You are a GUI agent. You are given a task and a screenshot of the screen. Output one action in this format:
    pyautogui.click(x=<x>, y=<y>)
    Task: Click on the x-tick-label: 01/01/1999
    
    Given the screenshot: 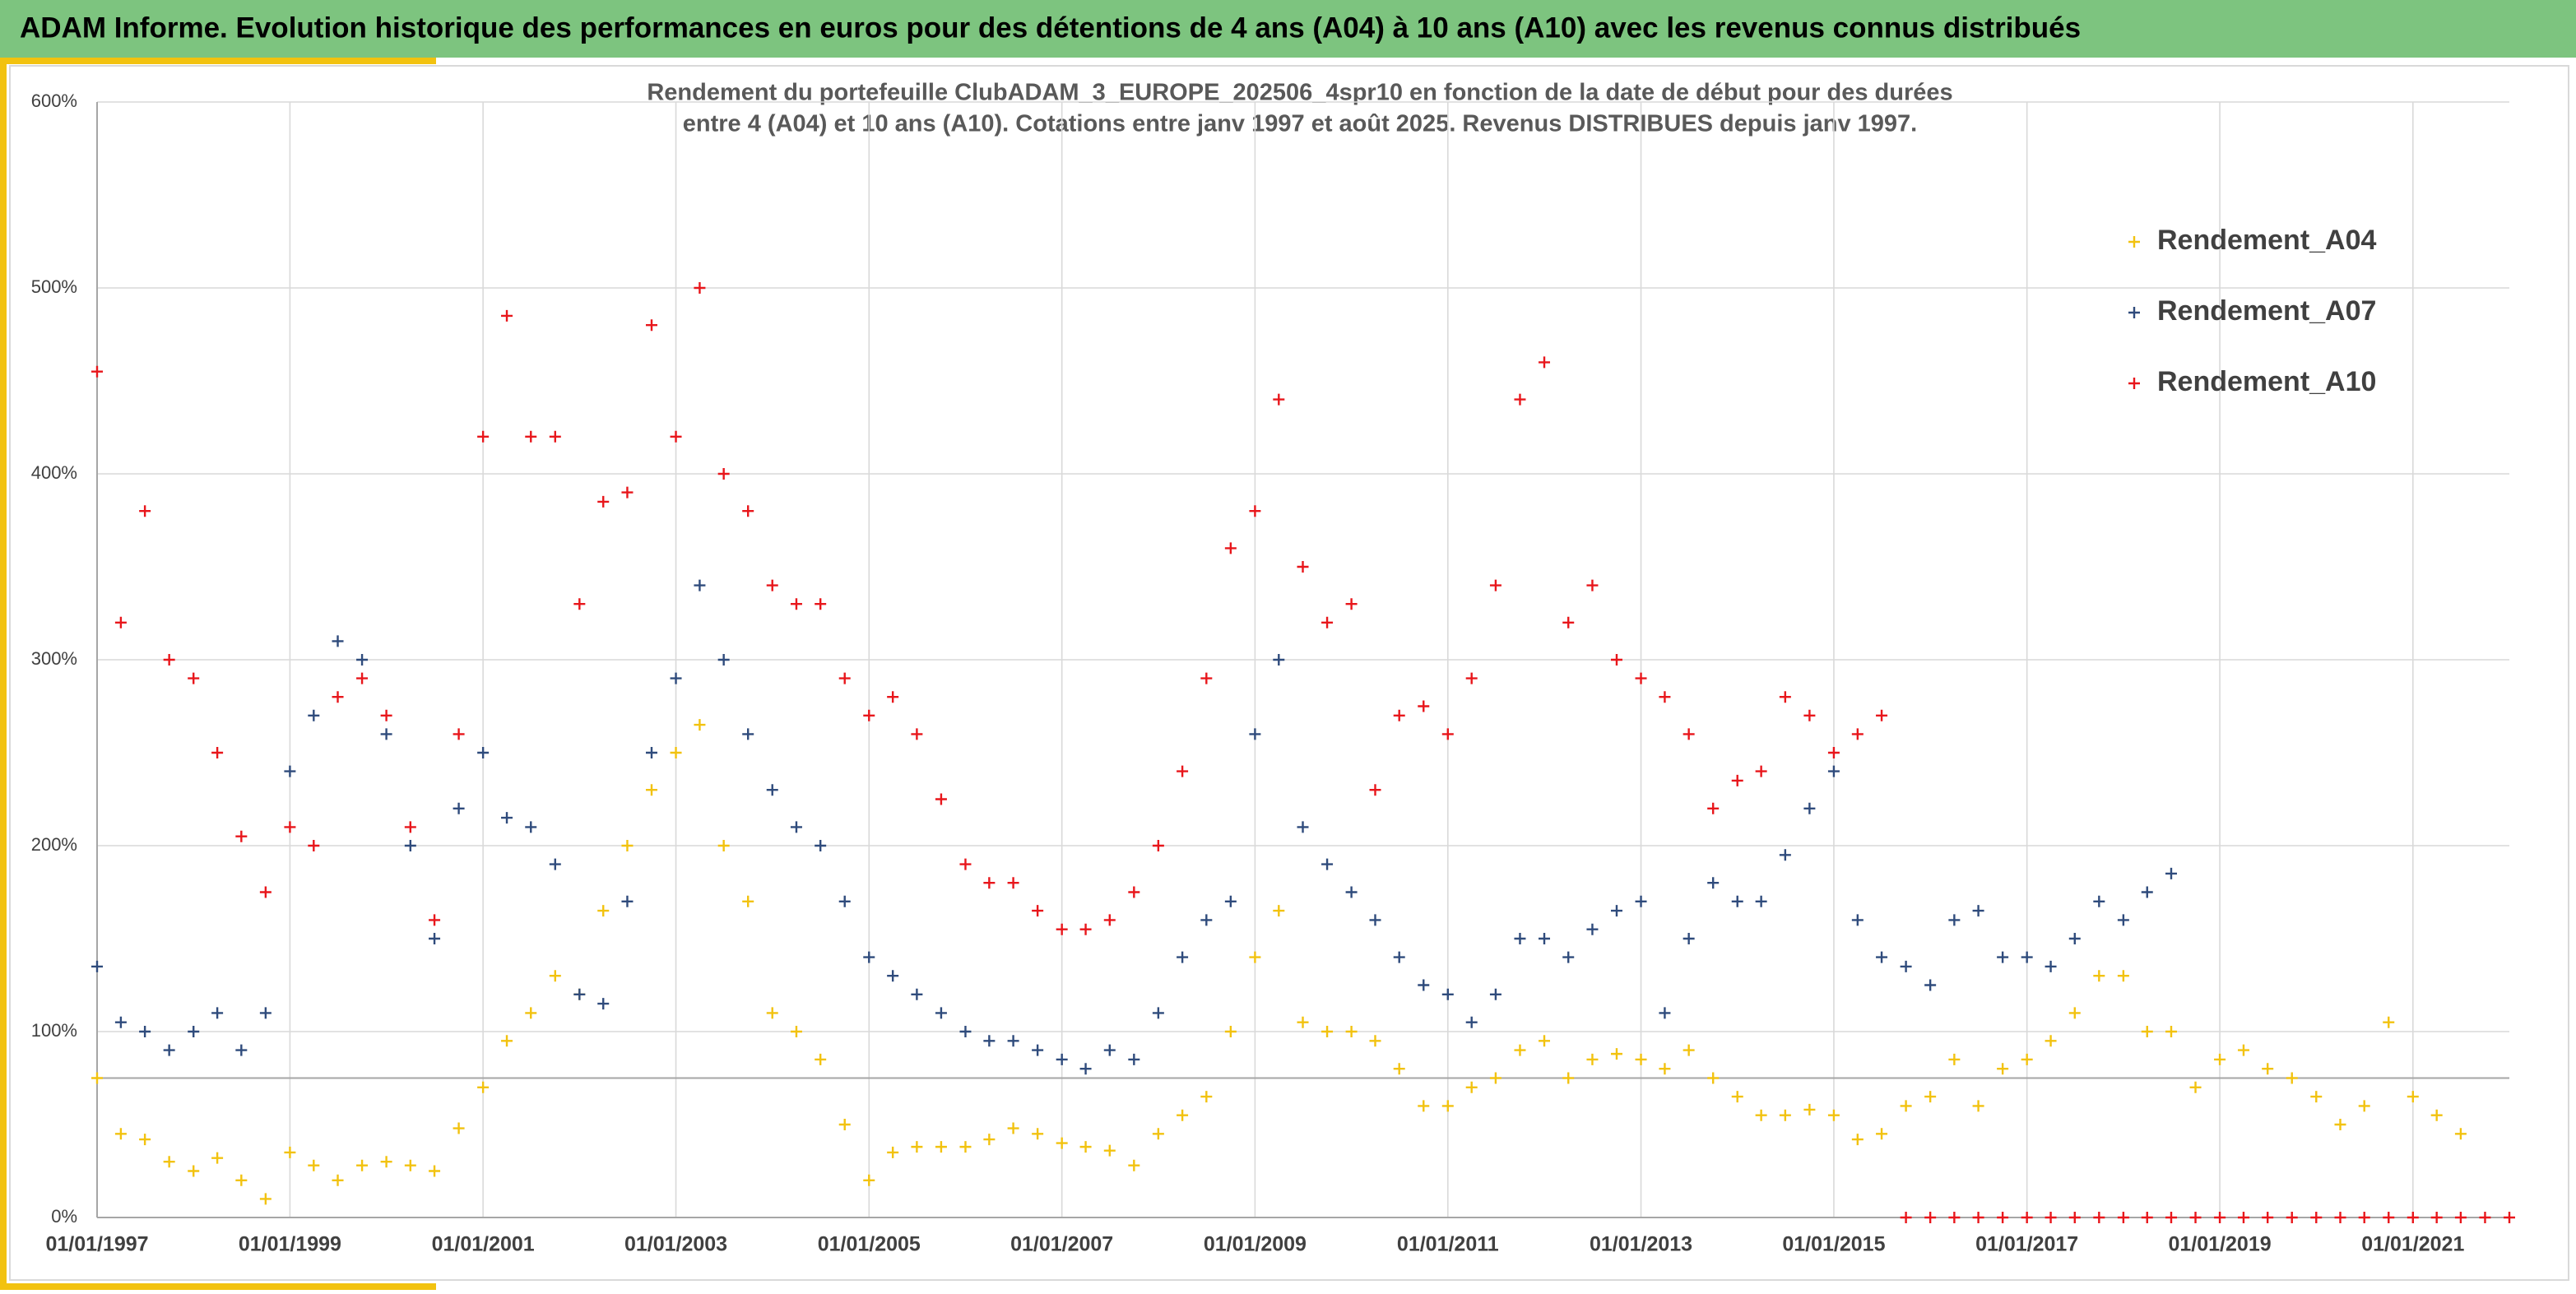 What is the action you would take?
    pyautogui.click(x=290, y=1244)
    